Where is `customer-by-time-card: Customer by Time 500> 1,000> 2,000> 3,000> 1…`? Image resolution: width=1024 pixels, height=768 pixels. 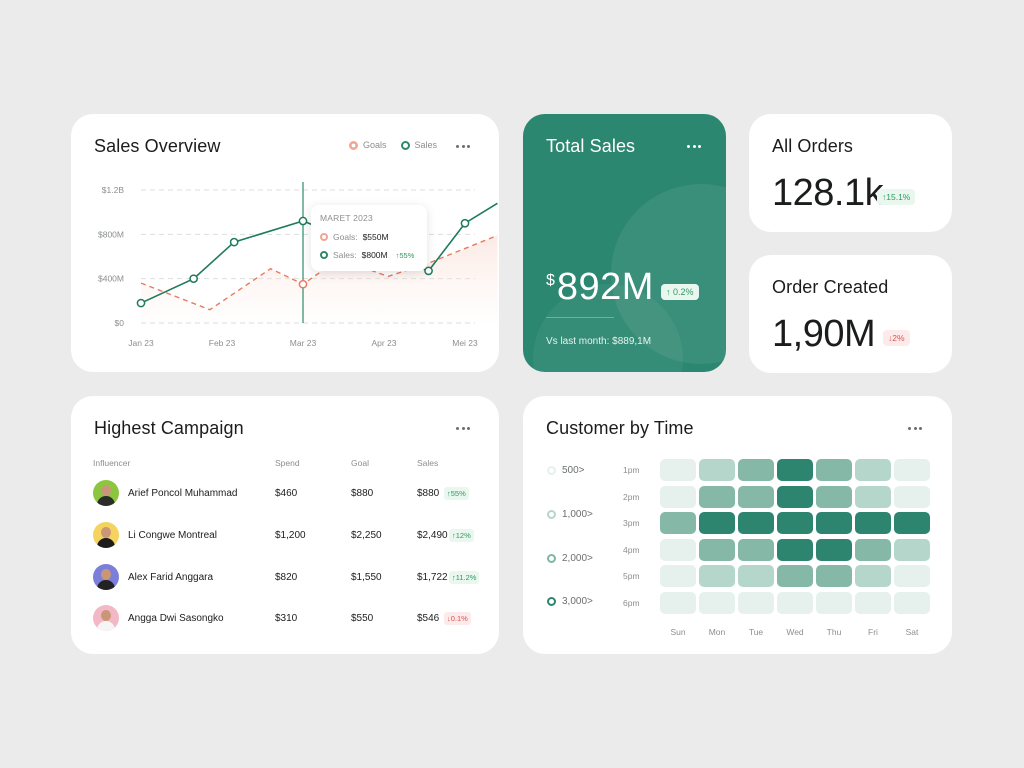
customer-by-time-card: Customer by Time 500> 1,000> 2,000> 3,000> 1… is located at coordinates (737, 525).